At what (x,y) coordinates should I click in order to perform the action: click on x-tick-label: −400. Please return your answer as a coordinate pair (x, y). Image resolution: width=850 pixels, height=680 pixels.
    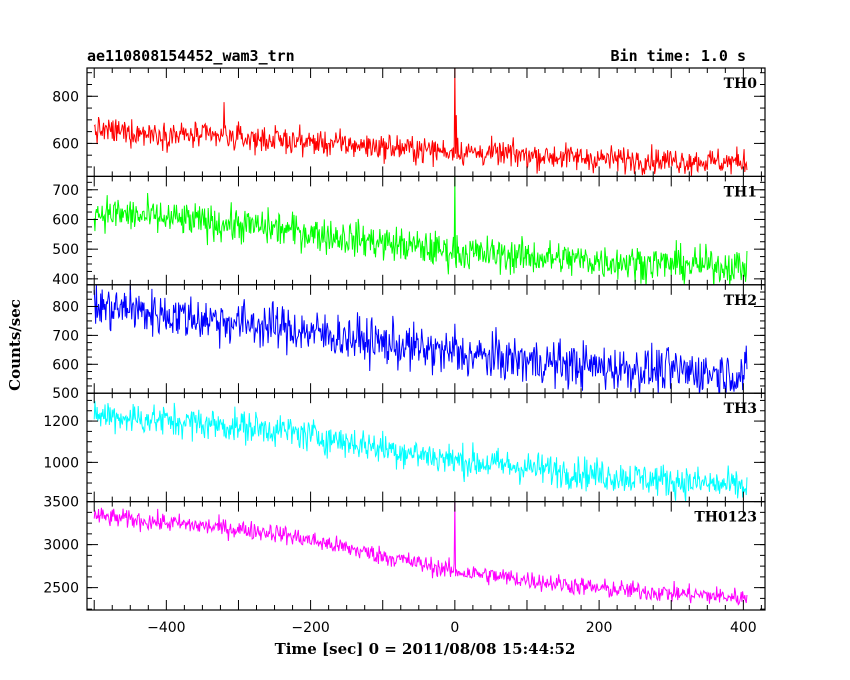
    Looking at the image, I should click on (166, 628).